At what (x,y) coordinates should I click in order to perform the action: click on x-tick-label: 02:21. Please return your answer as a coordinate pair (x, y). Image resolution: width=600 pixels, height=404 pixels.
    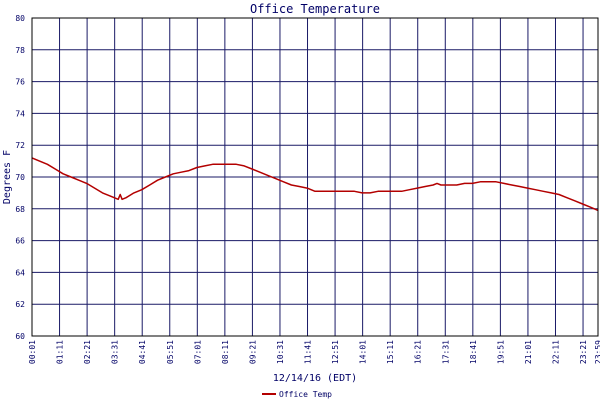
    Looking at the image, I should click on (87, 352).